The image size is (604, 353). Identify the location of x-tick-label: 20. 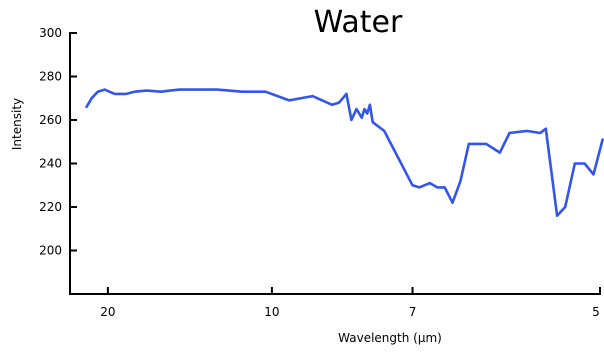
(107, 312).